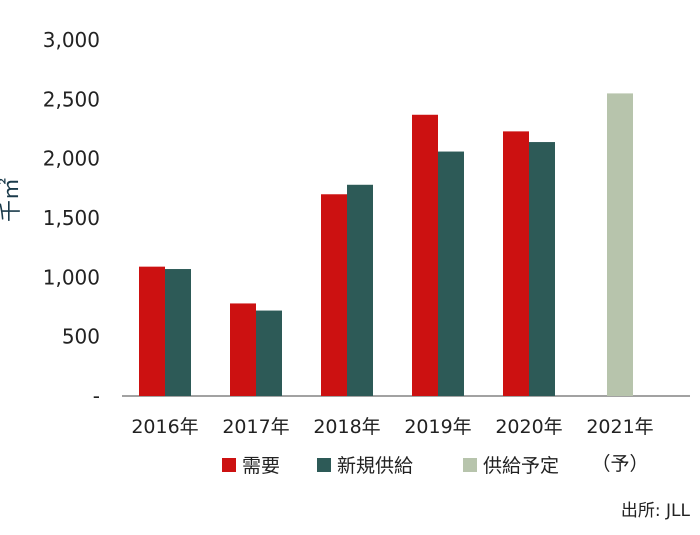  I want to click on x-category-label: 2021年, so click(619, 427).